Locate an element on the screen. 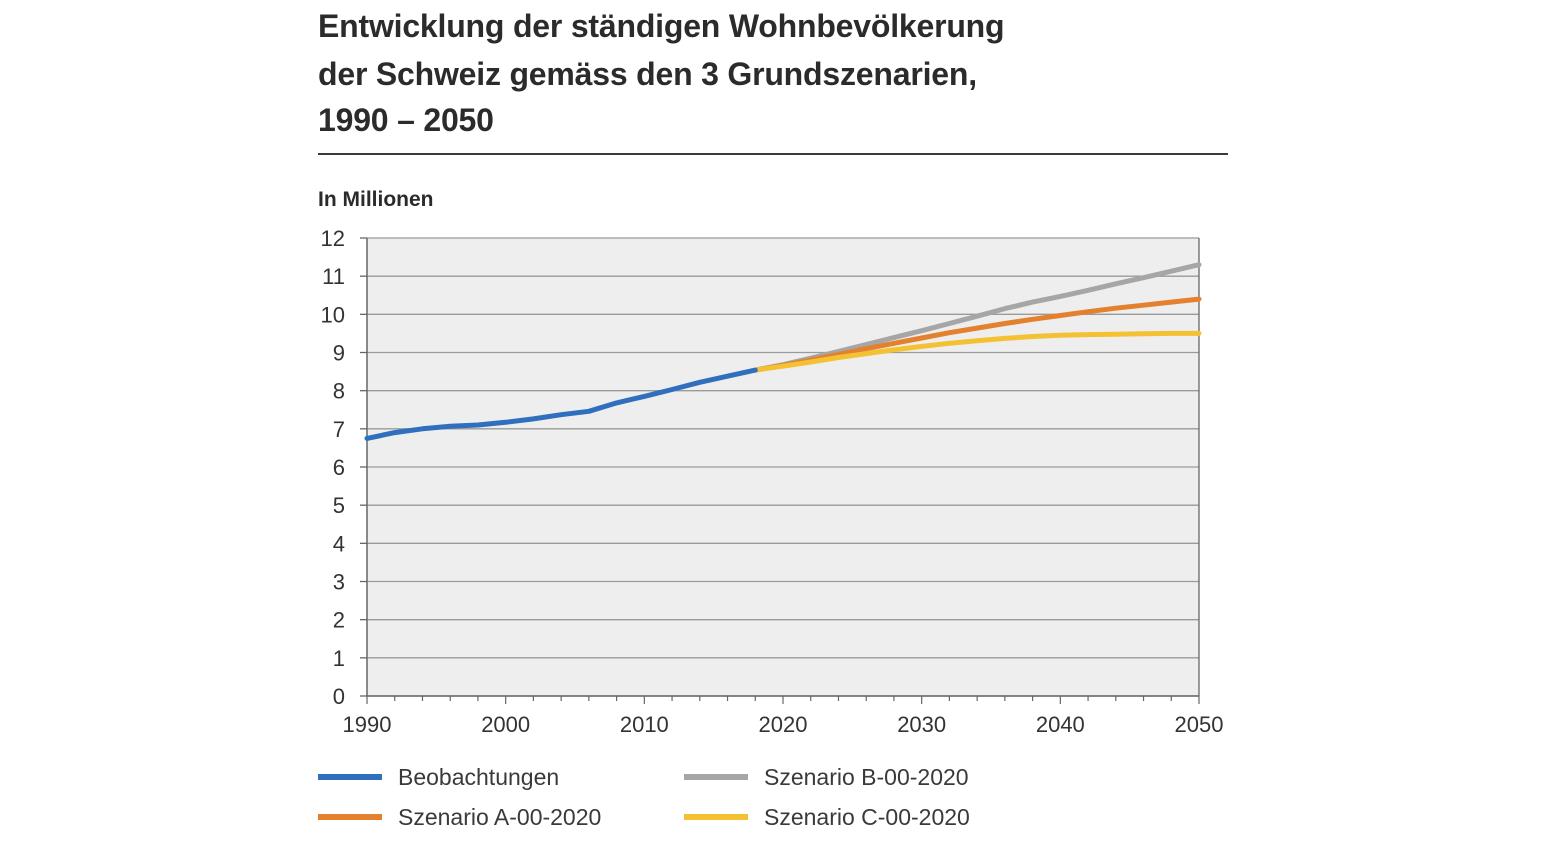 The image size is (1542, 858). y-tick-label-10: 10 is located at coordinates (333, 314).